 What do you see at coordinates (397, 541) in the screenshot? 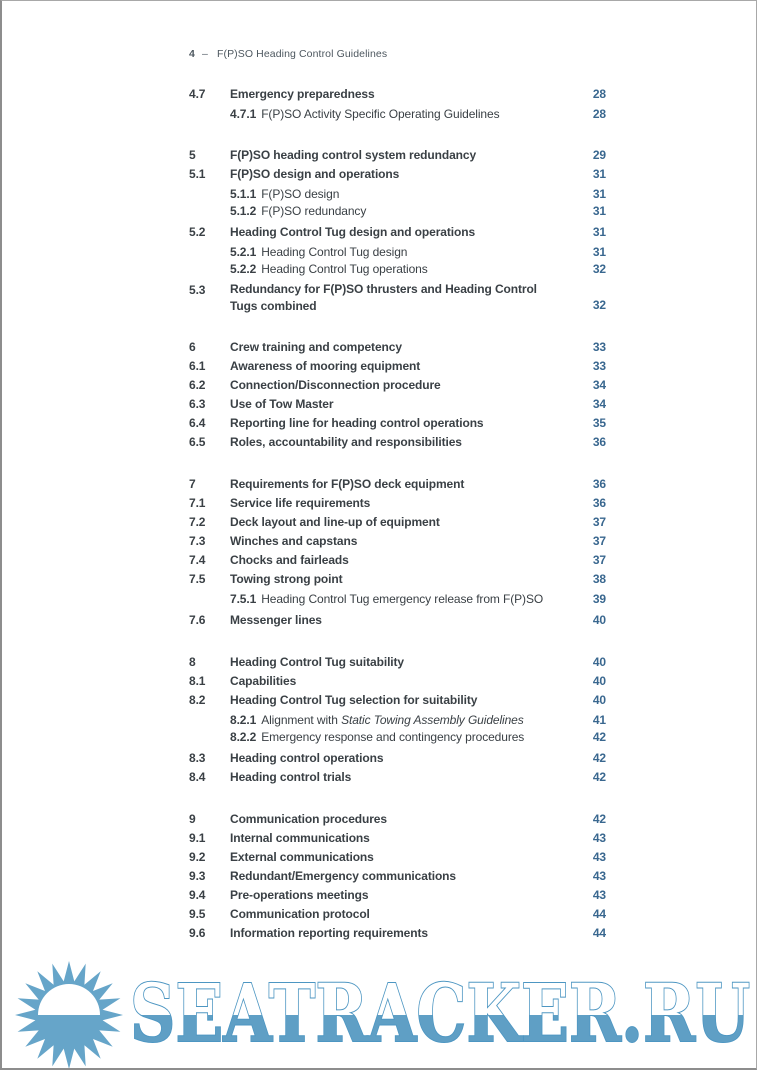
I see `toc-entry: 7.3 Winches and capstans 37` at bounding box center [397, 541].